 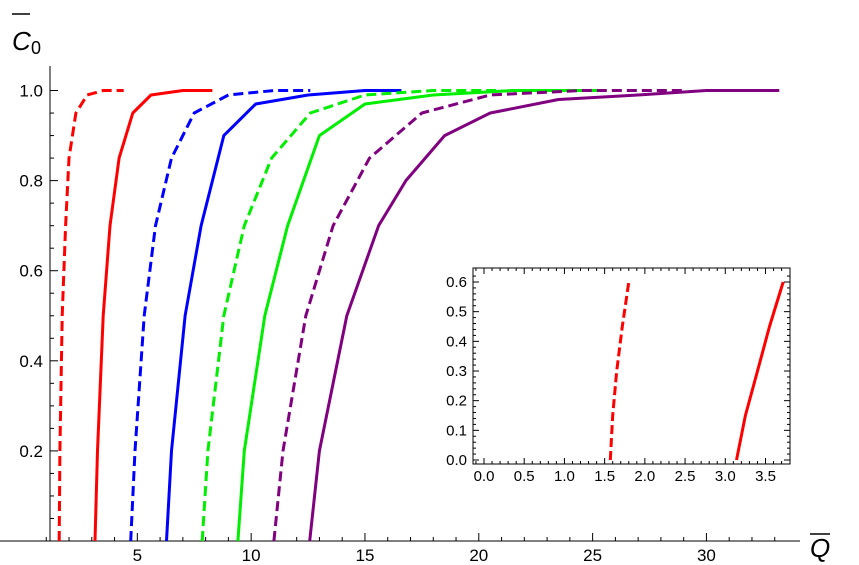 I want to click on x-axis-title: Q, so click(x=820, y=548).